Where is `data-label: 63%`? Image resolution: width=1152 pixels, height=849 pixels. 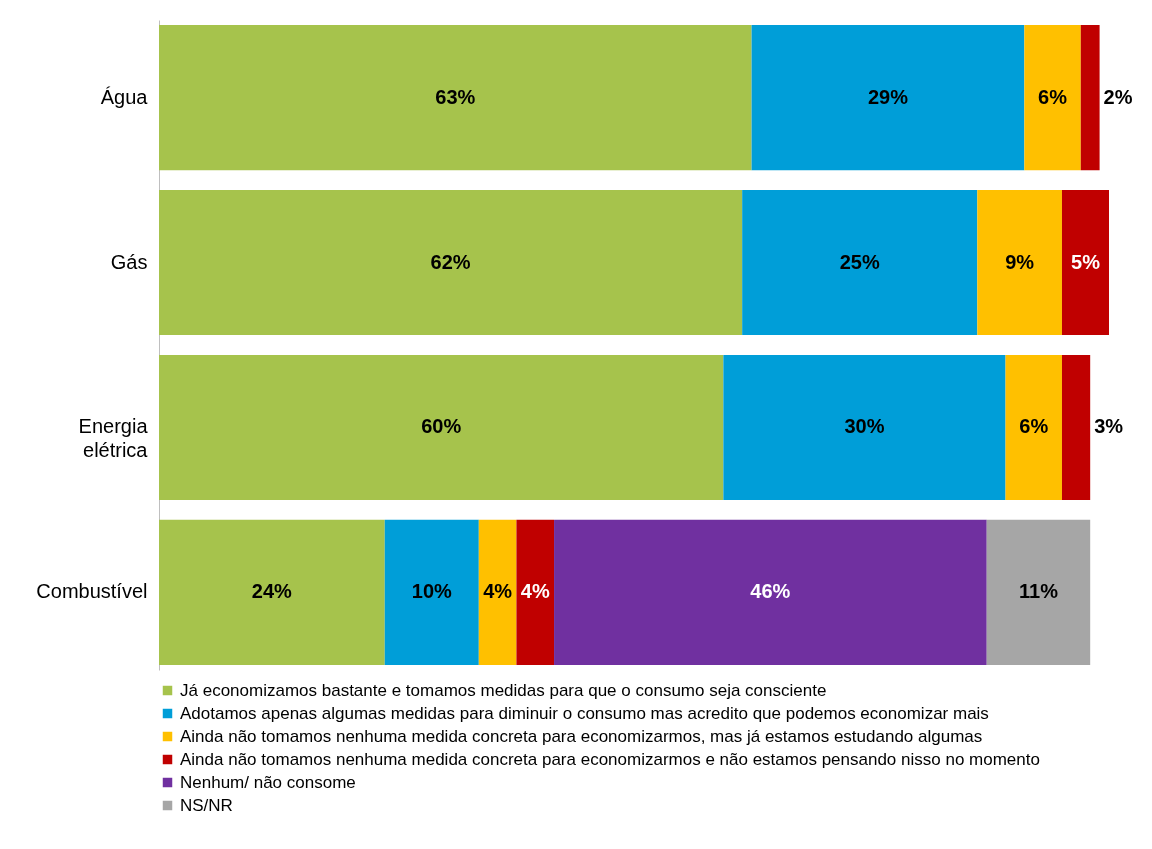 data-label: 63% is located at coordinates (455, 96).